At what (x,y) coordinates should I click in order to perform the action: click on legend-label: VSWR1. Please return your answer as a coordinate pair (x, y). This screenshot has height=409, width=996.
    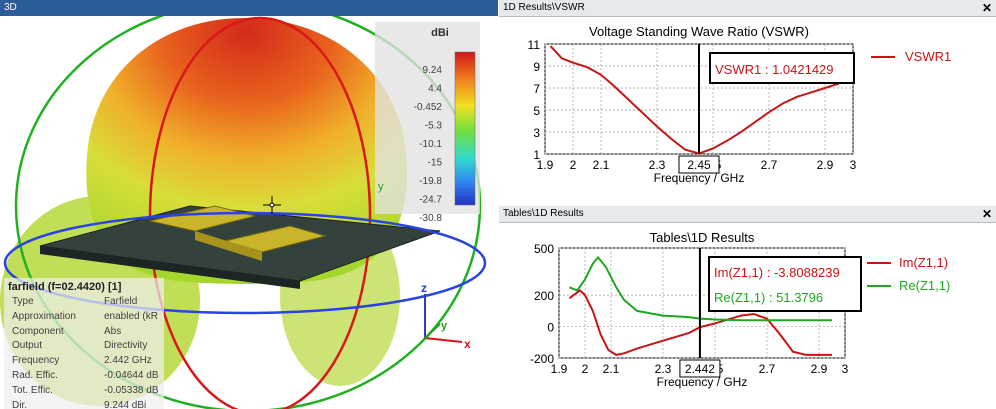
    Looking at the image, I should click on (928, 56).